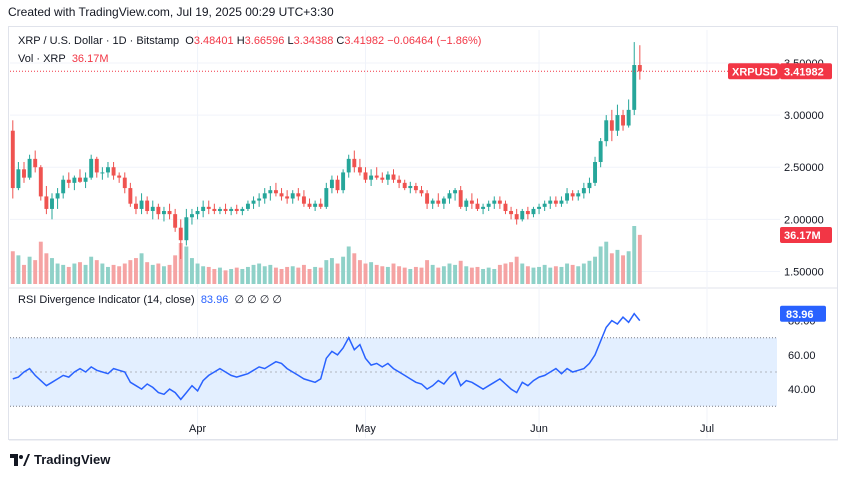 This screenshot has height=477, width=848. I want to click on rsi-value: 83.96, so click(214, 300).